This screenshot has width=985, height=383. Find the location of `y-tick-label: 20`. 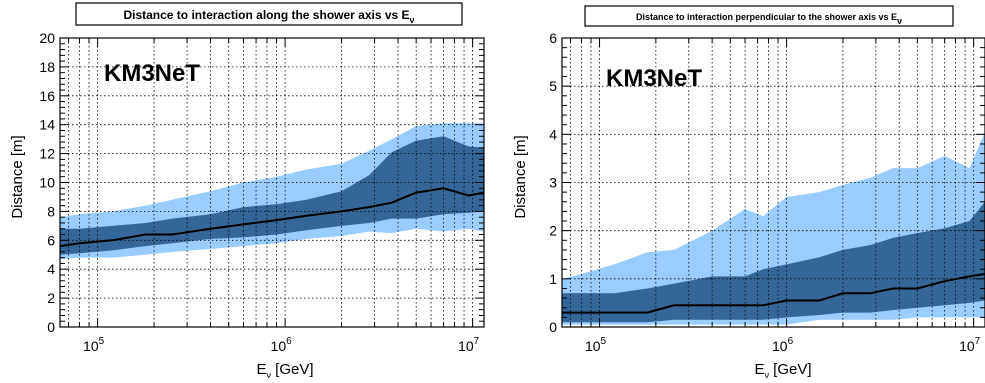

y-tick-label: 20 is located at coordinates (47, 38).